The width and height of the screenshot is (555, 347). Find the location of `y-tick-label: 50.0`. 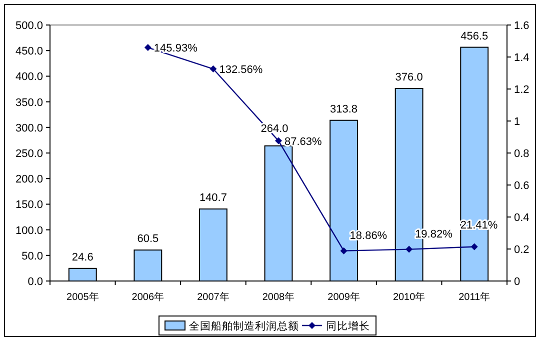

y-tick-label: 50.0 is located at coordinates (32, 256).